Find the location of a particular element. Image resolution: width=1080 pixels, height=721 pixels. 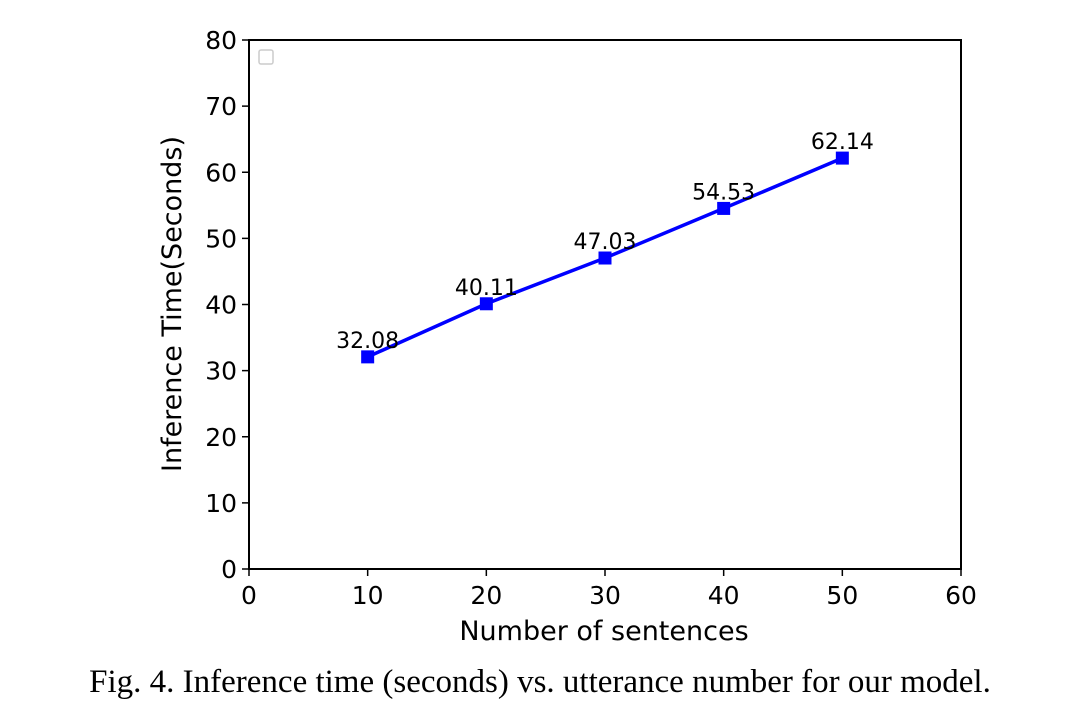

y-tick-label: 70 is located at coordinates (221, 106).